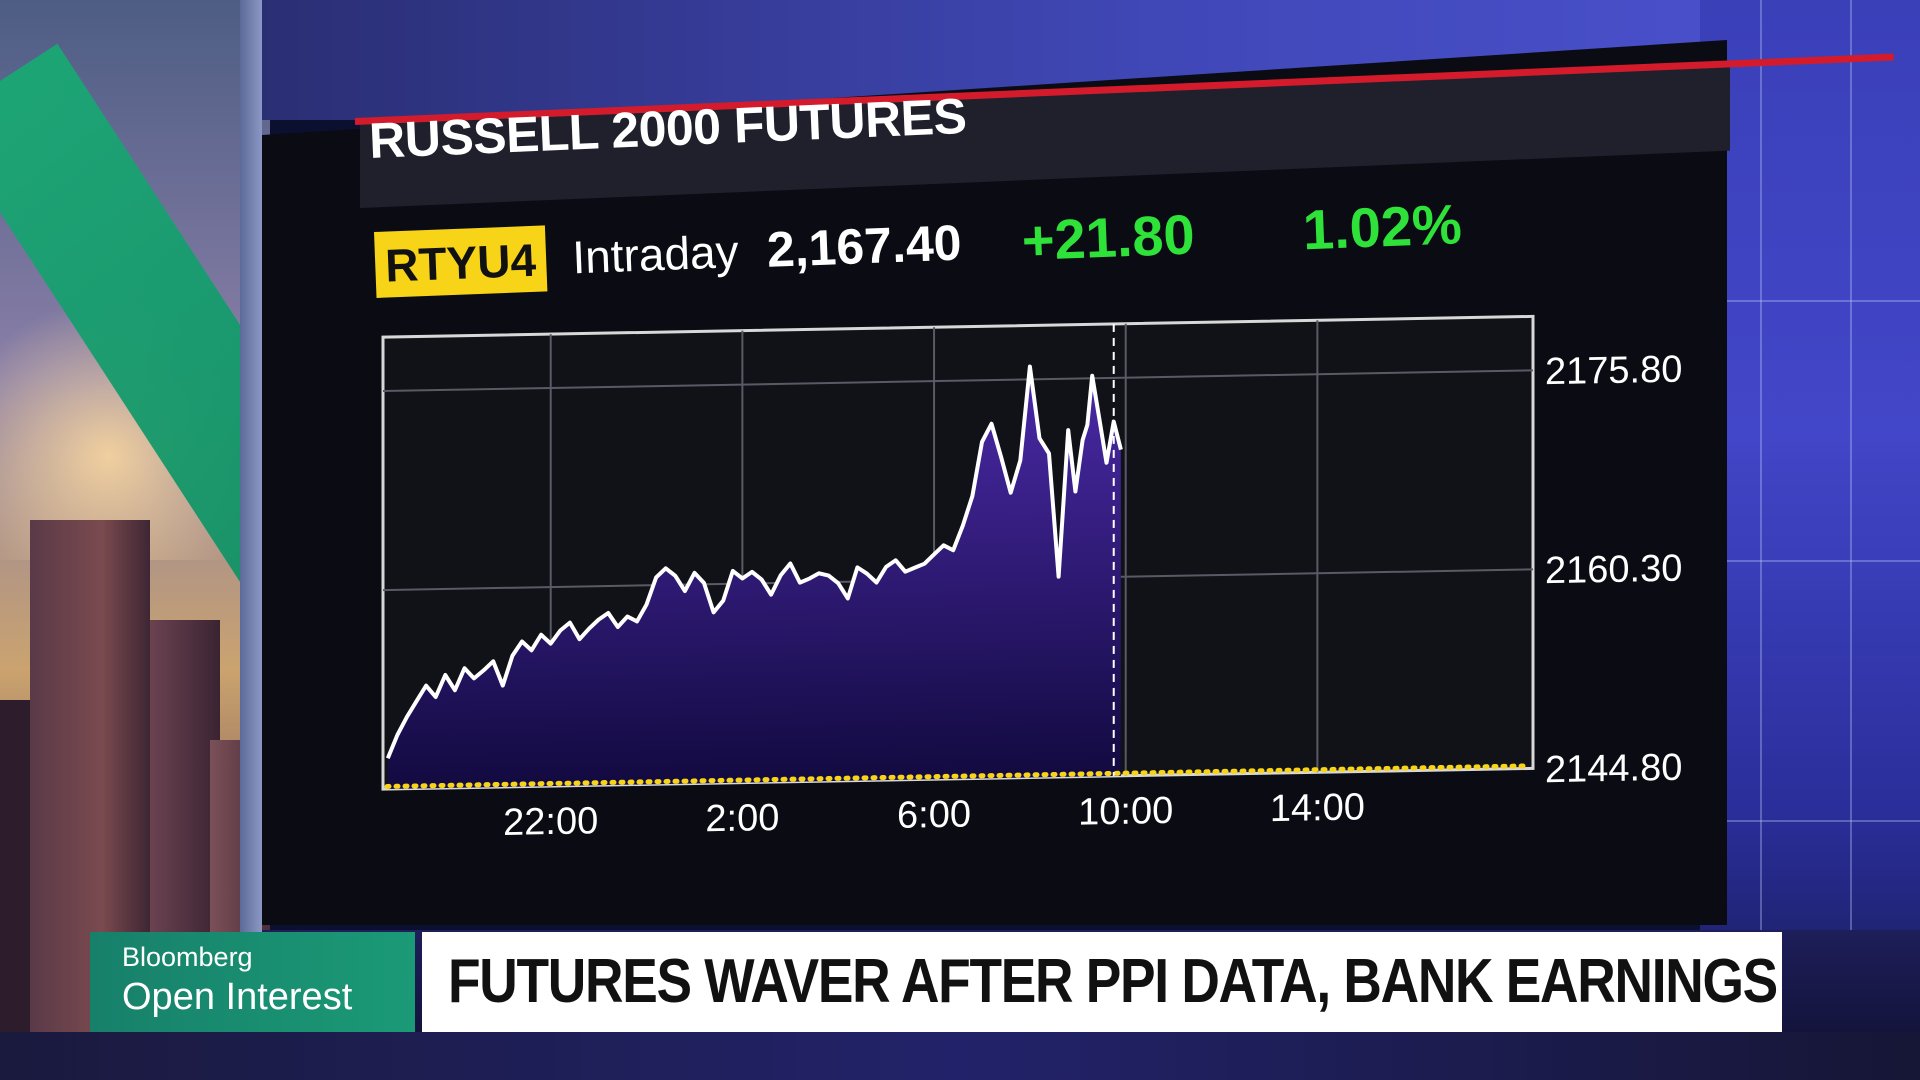 Image resolution: width=1920 pixels, height=1080 pixels. What do you see at coordinates (1317, 808) in the screenshot?
I see `x-tick-label: 14:00` at bounding box center [1317, 808].